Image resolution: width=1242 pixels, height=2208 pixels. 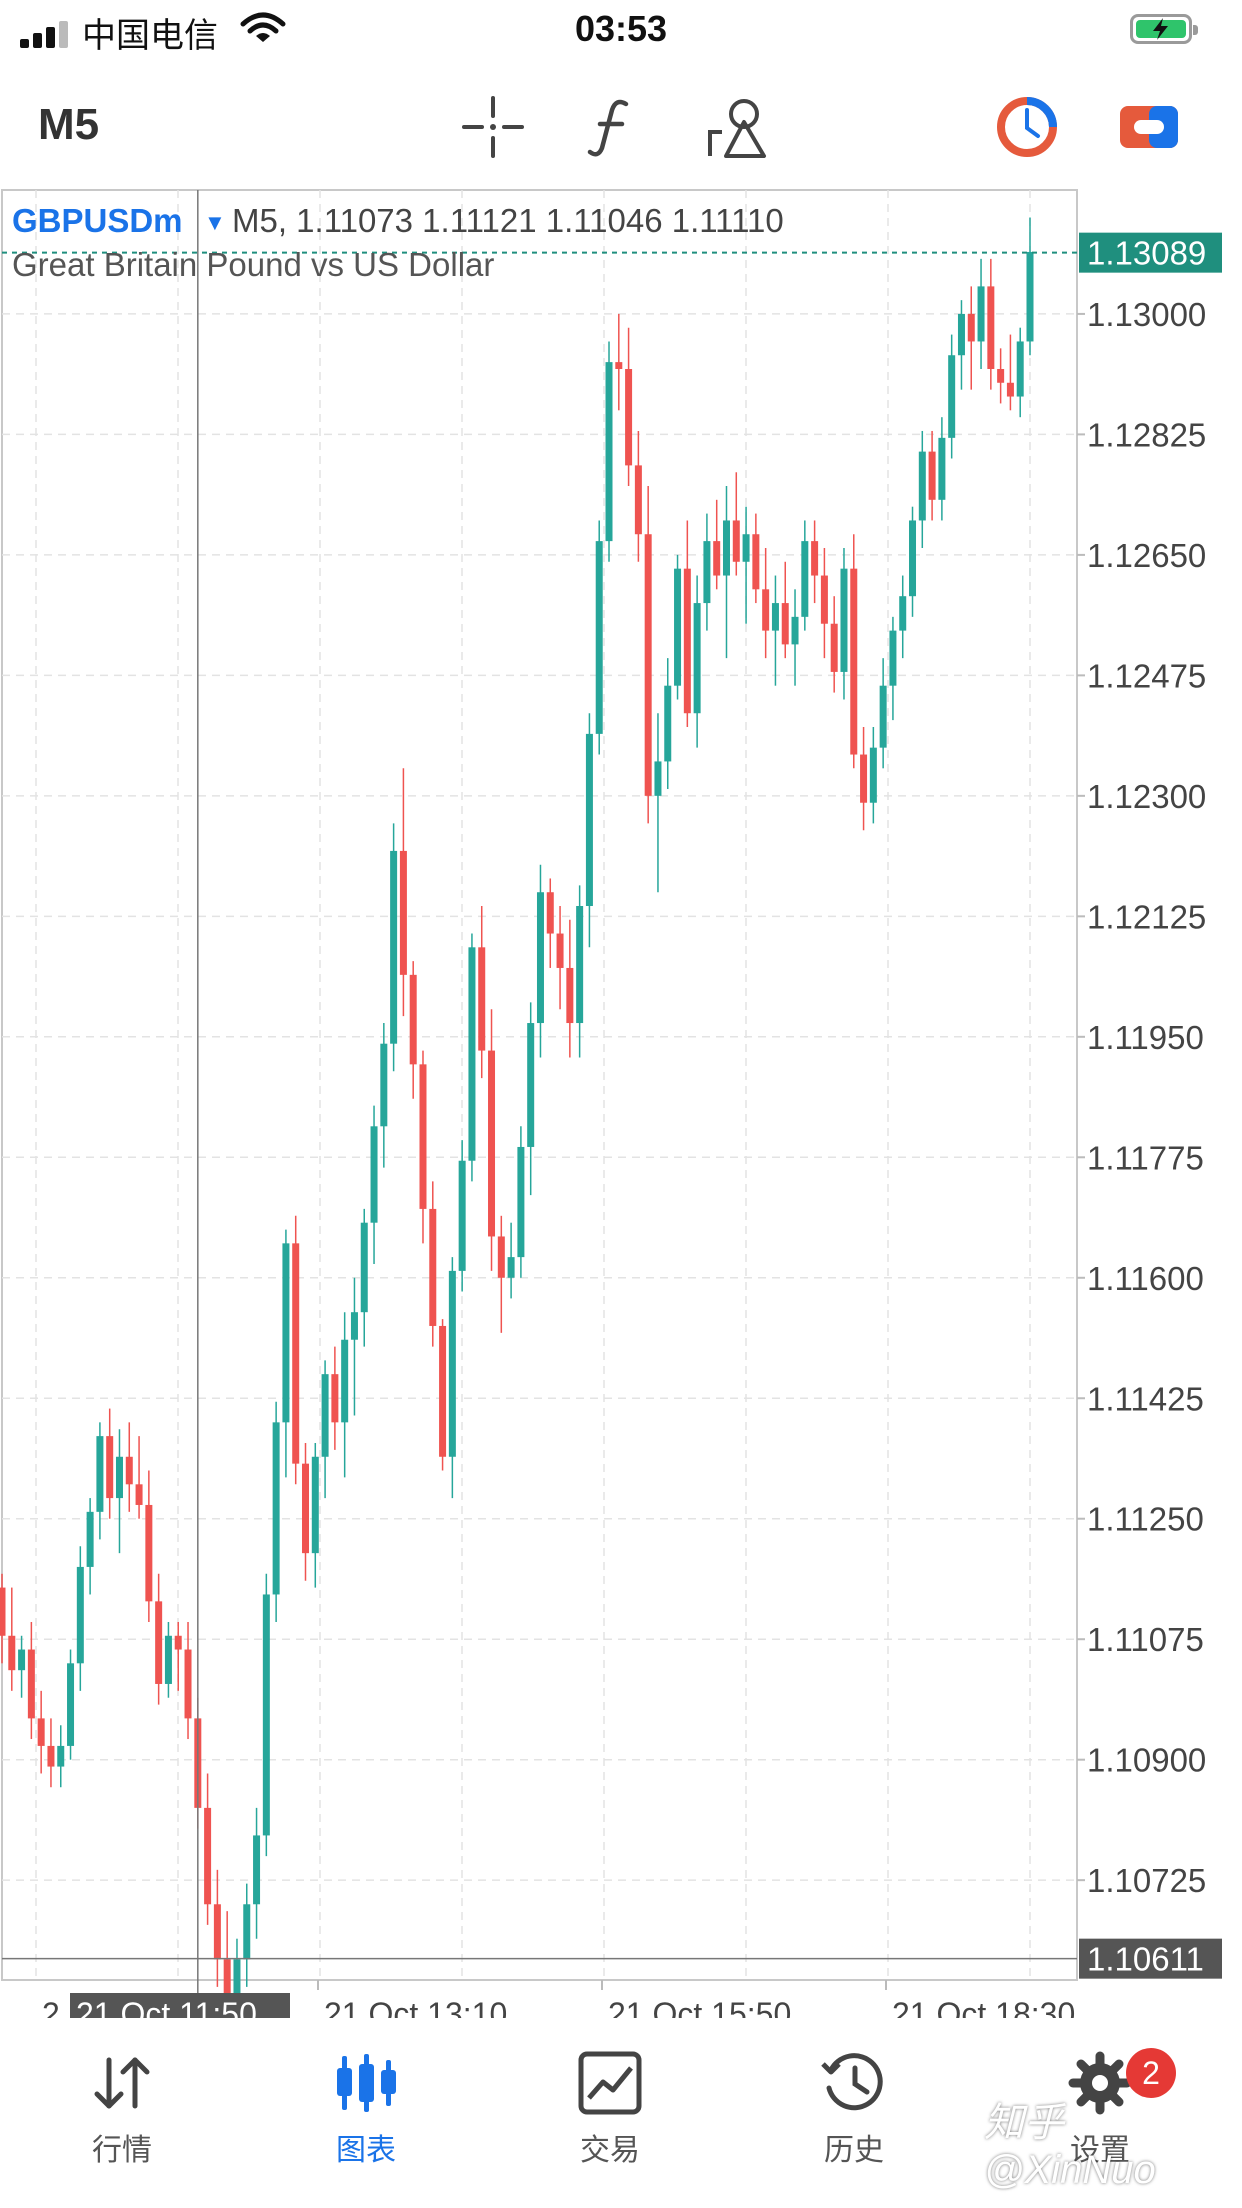 What do you see at coordinates (1146, 1760) in the screenshot?
I see `y-tick-label: 1.10900` at bounding box center [1146, 1760].